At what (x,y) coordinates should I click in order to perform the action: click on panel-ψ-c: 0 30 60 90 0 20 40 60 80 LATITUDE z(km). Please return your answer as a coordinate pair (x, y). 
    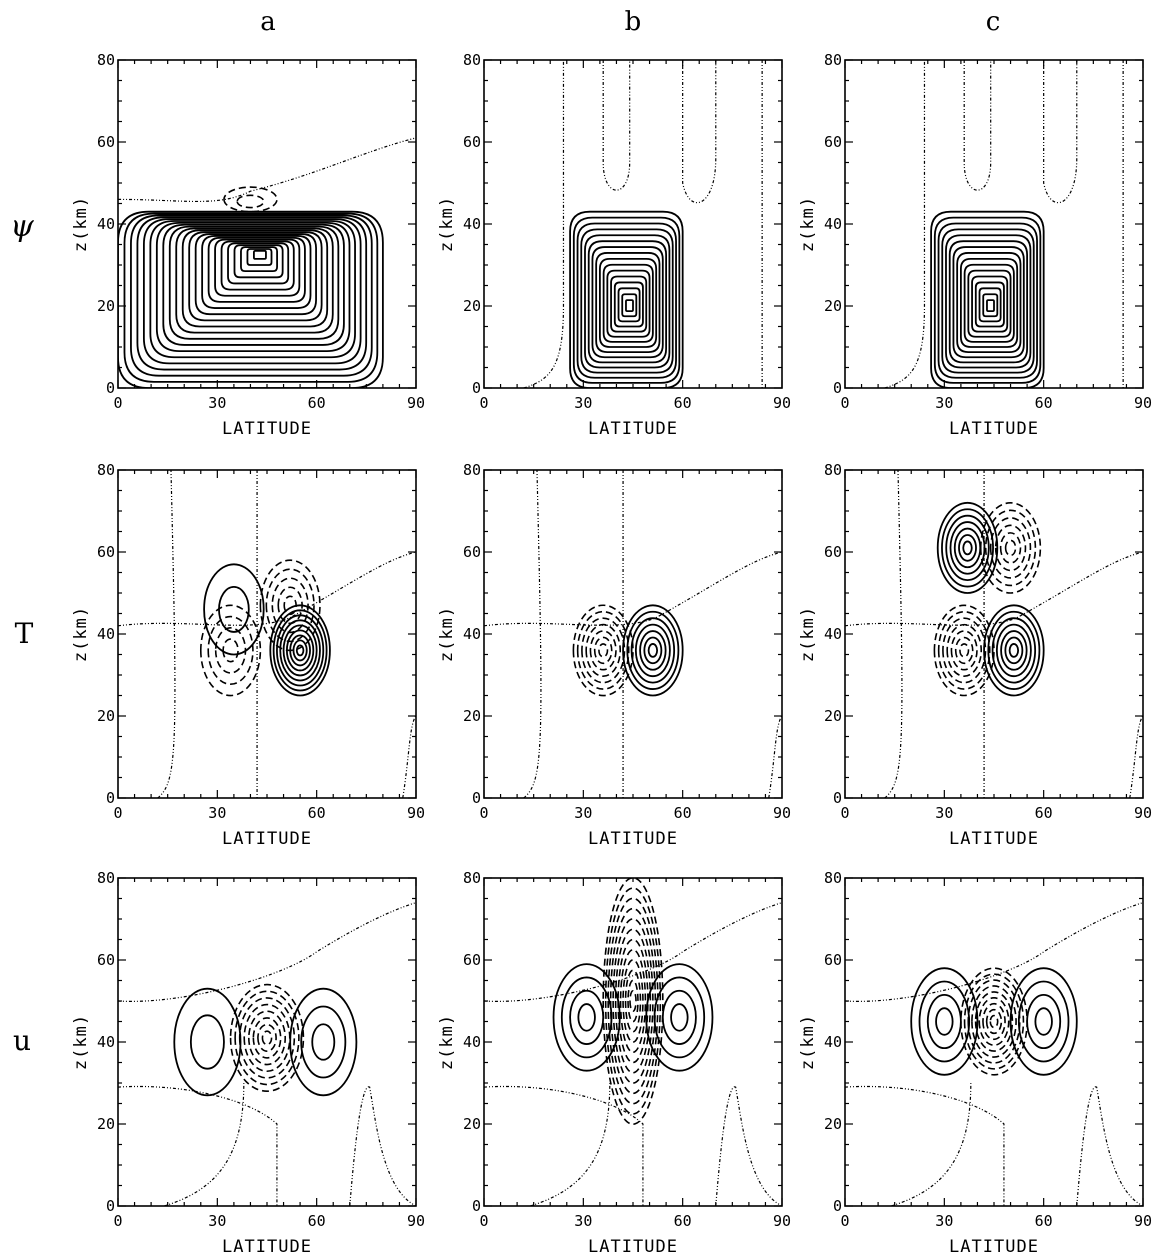
    Looking at the image, I should click on (975, 245).